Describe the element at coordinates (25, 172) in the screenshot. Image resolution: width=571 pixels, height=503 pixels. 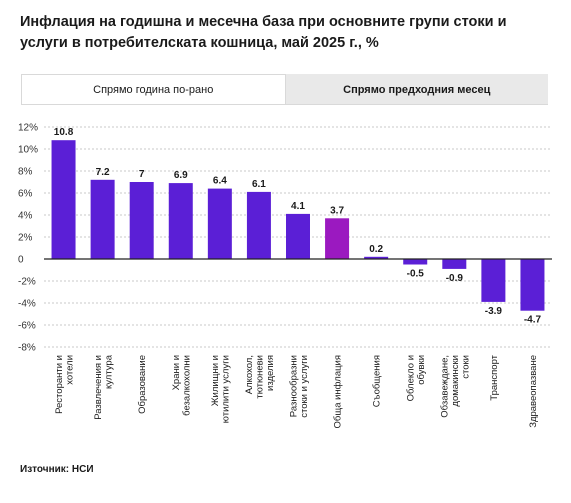
I see `y-tick-label: 8%` at that location.